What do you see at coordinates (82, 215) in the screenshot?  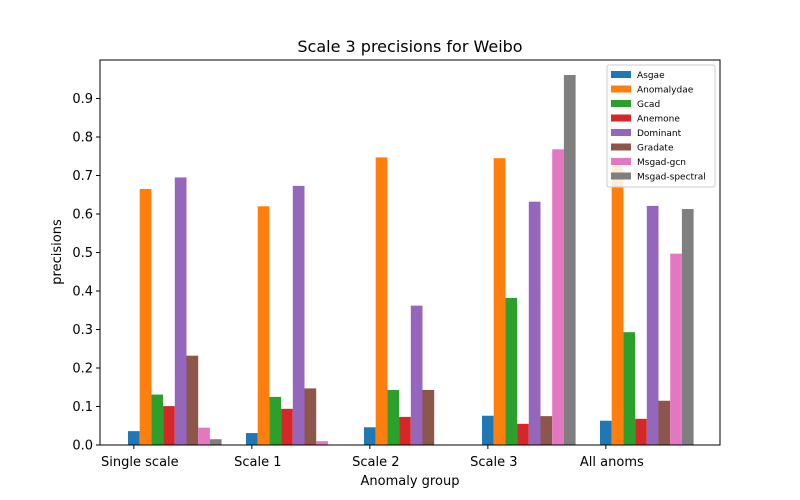 I see `y-tick-label: 0.6` at bounding box center [82, 215].